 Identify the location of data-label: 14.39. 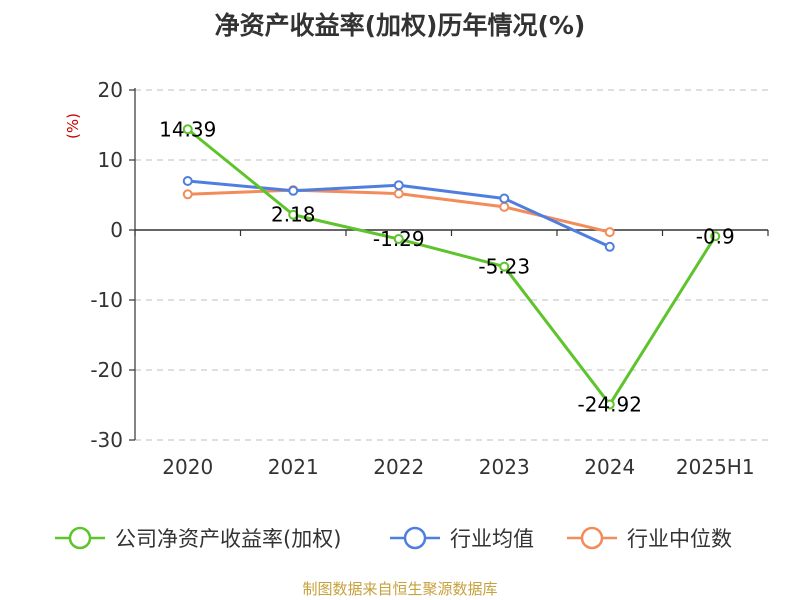
(187, 129).